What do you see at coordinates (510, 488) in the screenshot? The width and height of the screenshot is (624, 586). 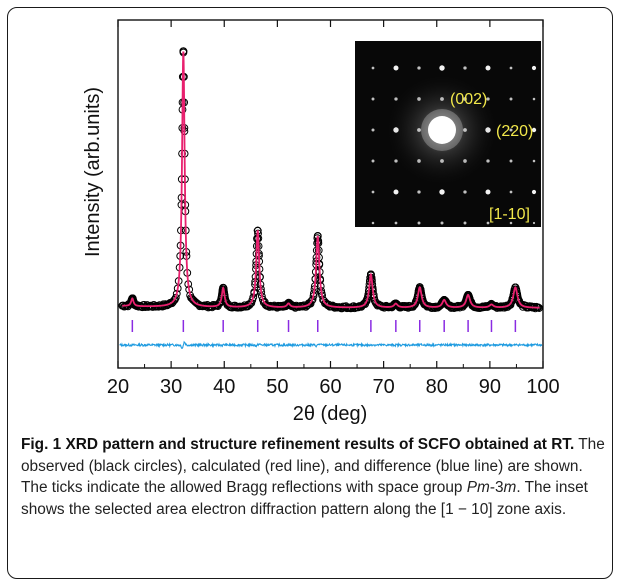 I see `caption-space-group-3: m` at bounding box center [510, 488].